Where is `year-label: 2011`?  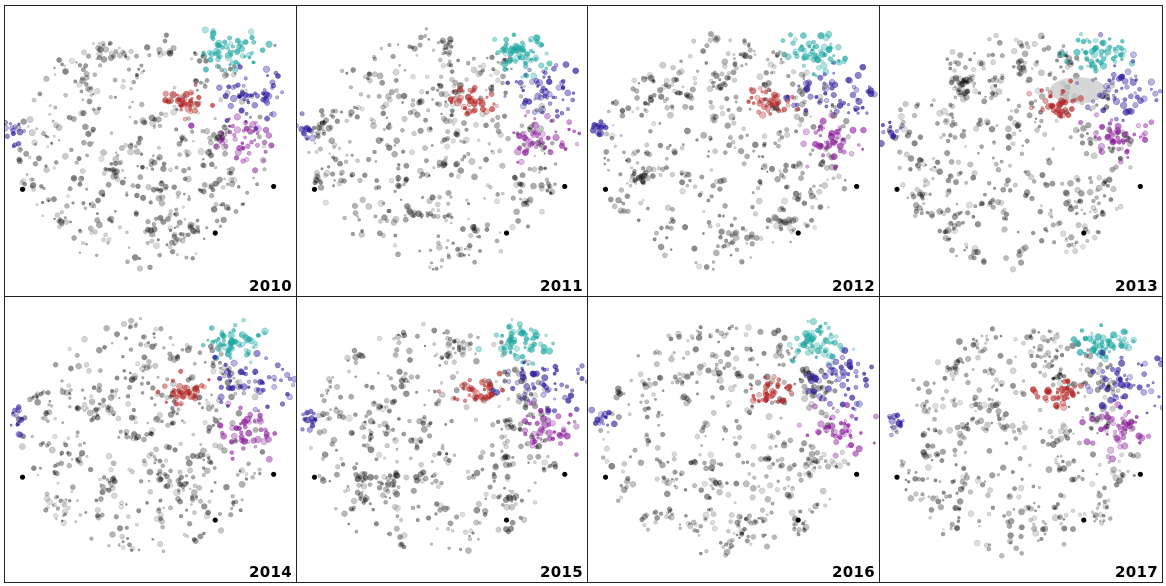
year-label: 2011 is located at coordinates (561, 286).